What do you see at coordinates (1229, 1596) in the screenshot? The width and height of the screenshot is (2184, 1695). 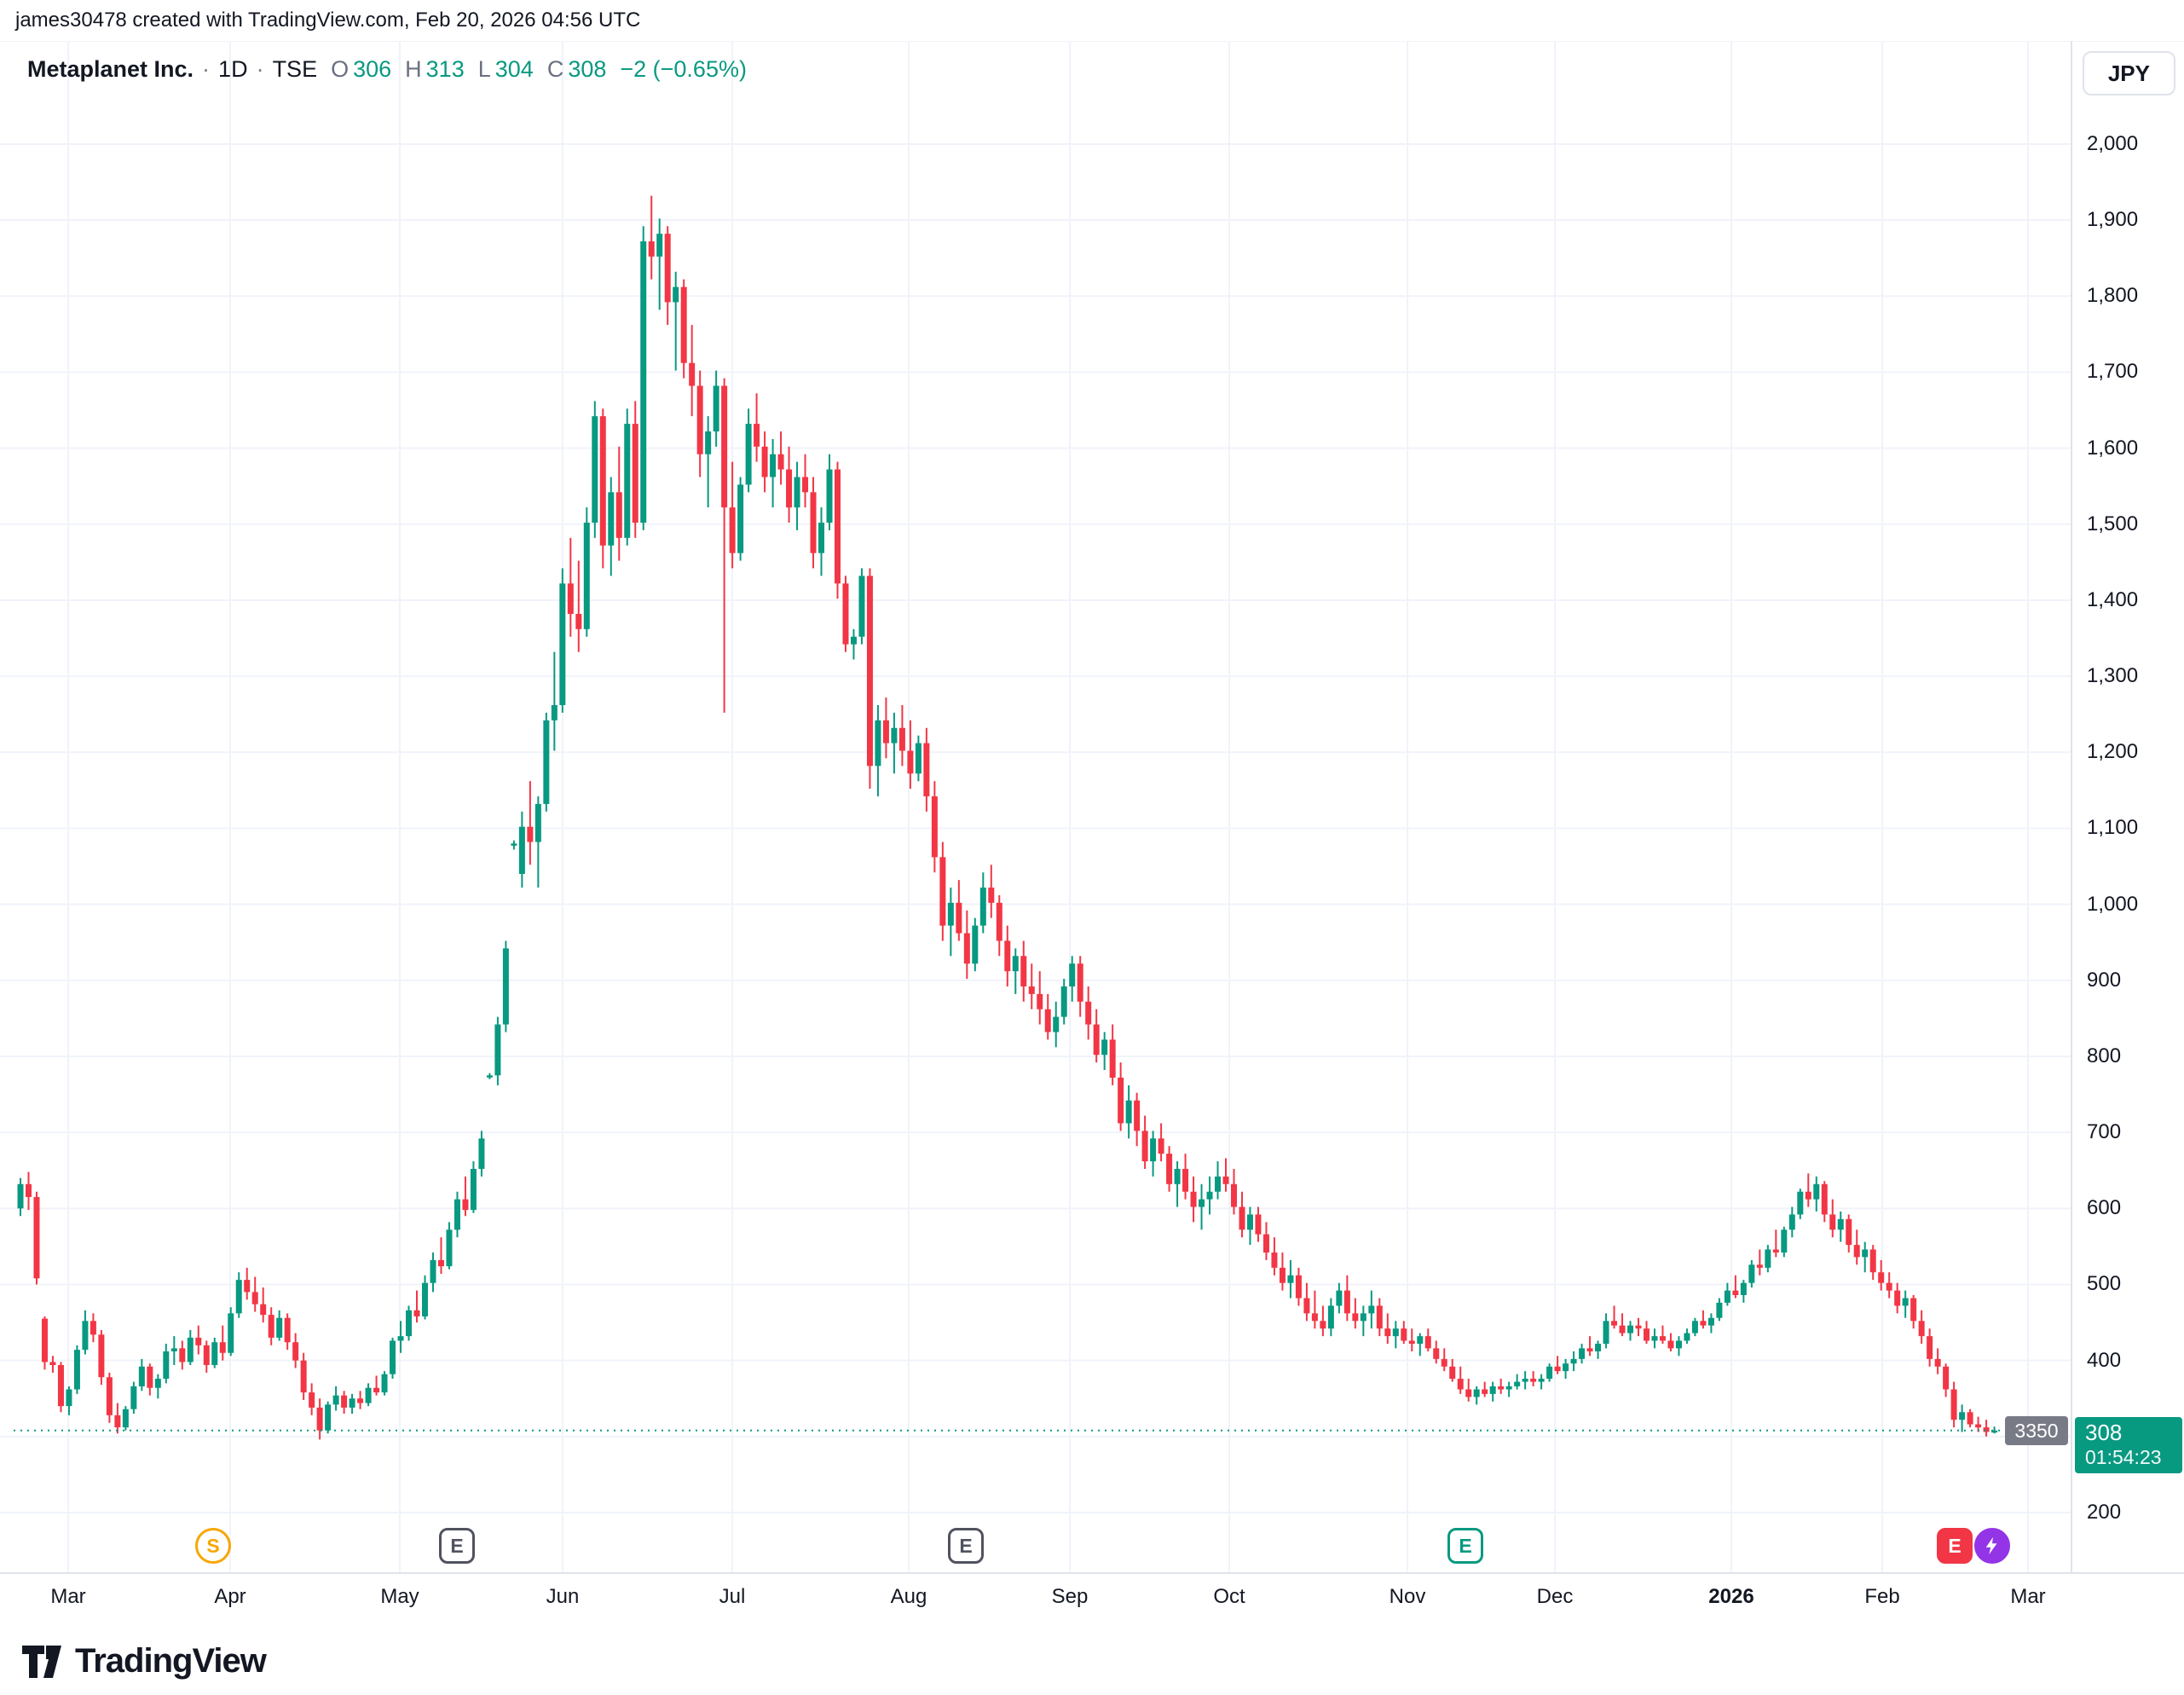 I see `time-axis-label: Oct` at bounding box center [1229, 1596].